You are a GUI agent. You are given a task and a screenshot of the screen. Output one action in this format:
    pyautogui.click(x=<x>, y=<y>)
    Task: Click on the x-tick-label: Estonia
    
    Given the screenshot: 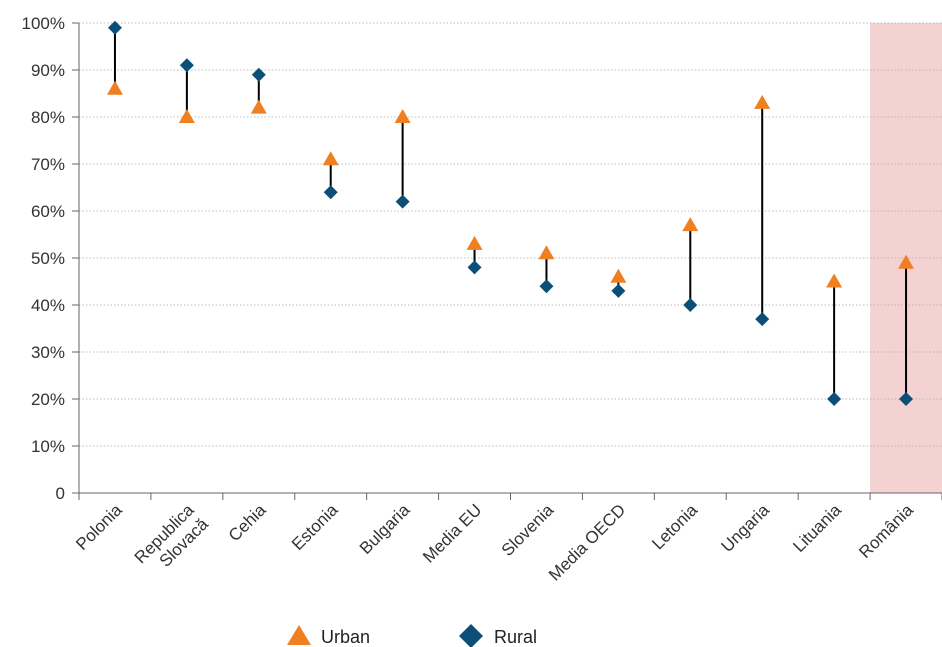 What is the action you would take?
    pyautogui.click(x=315, y=527)
    